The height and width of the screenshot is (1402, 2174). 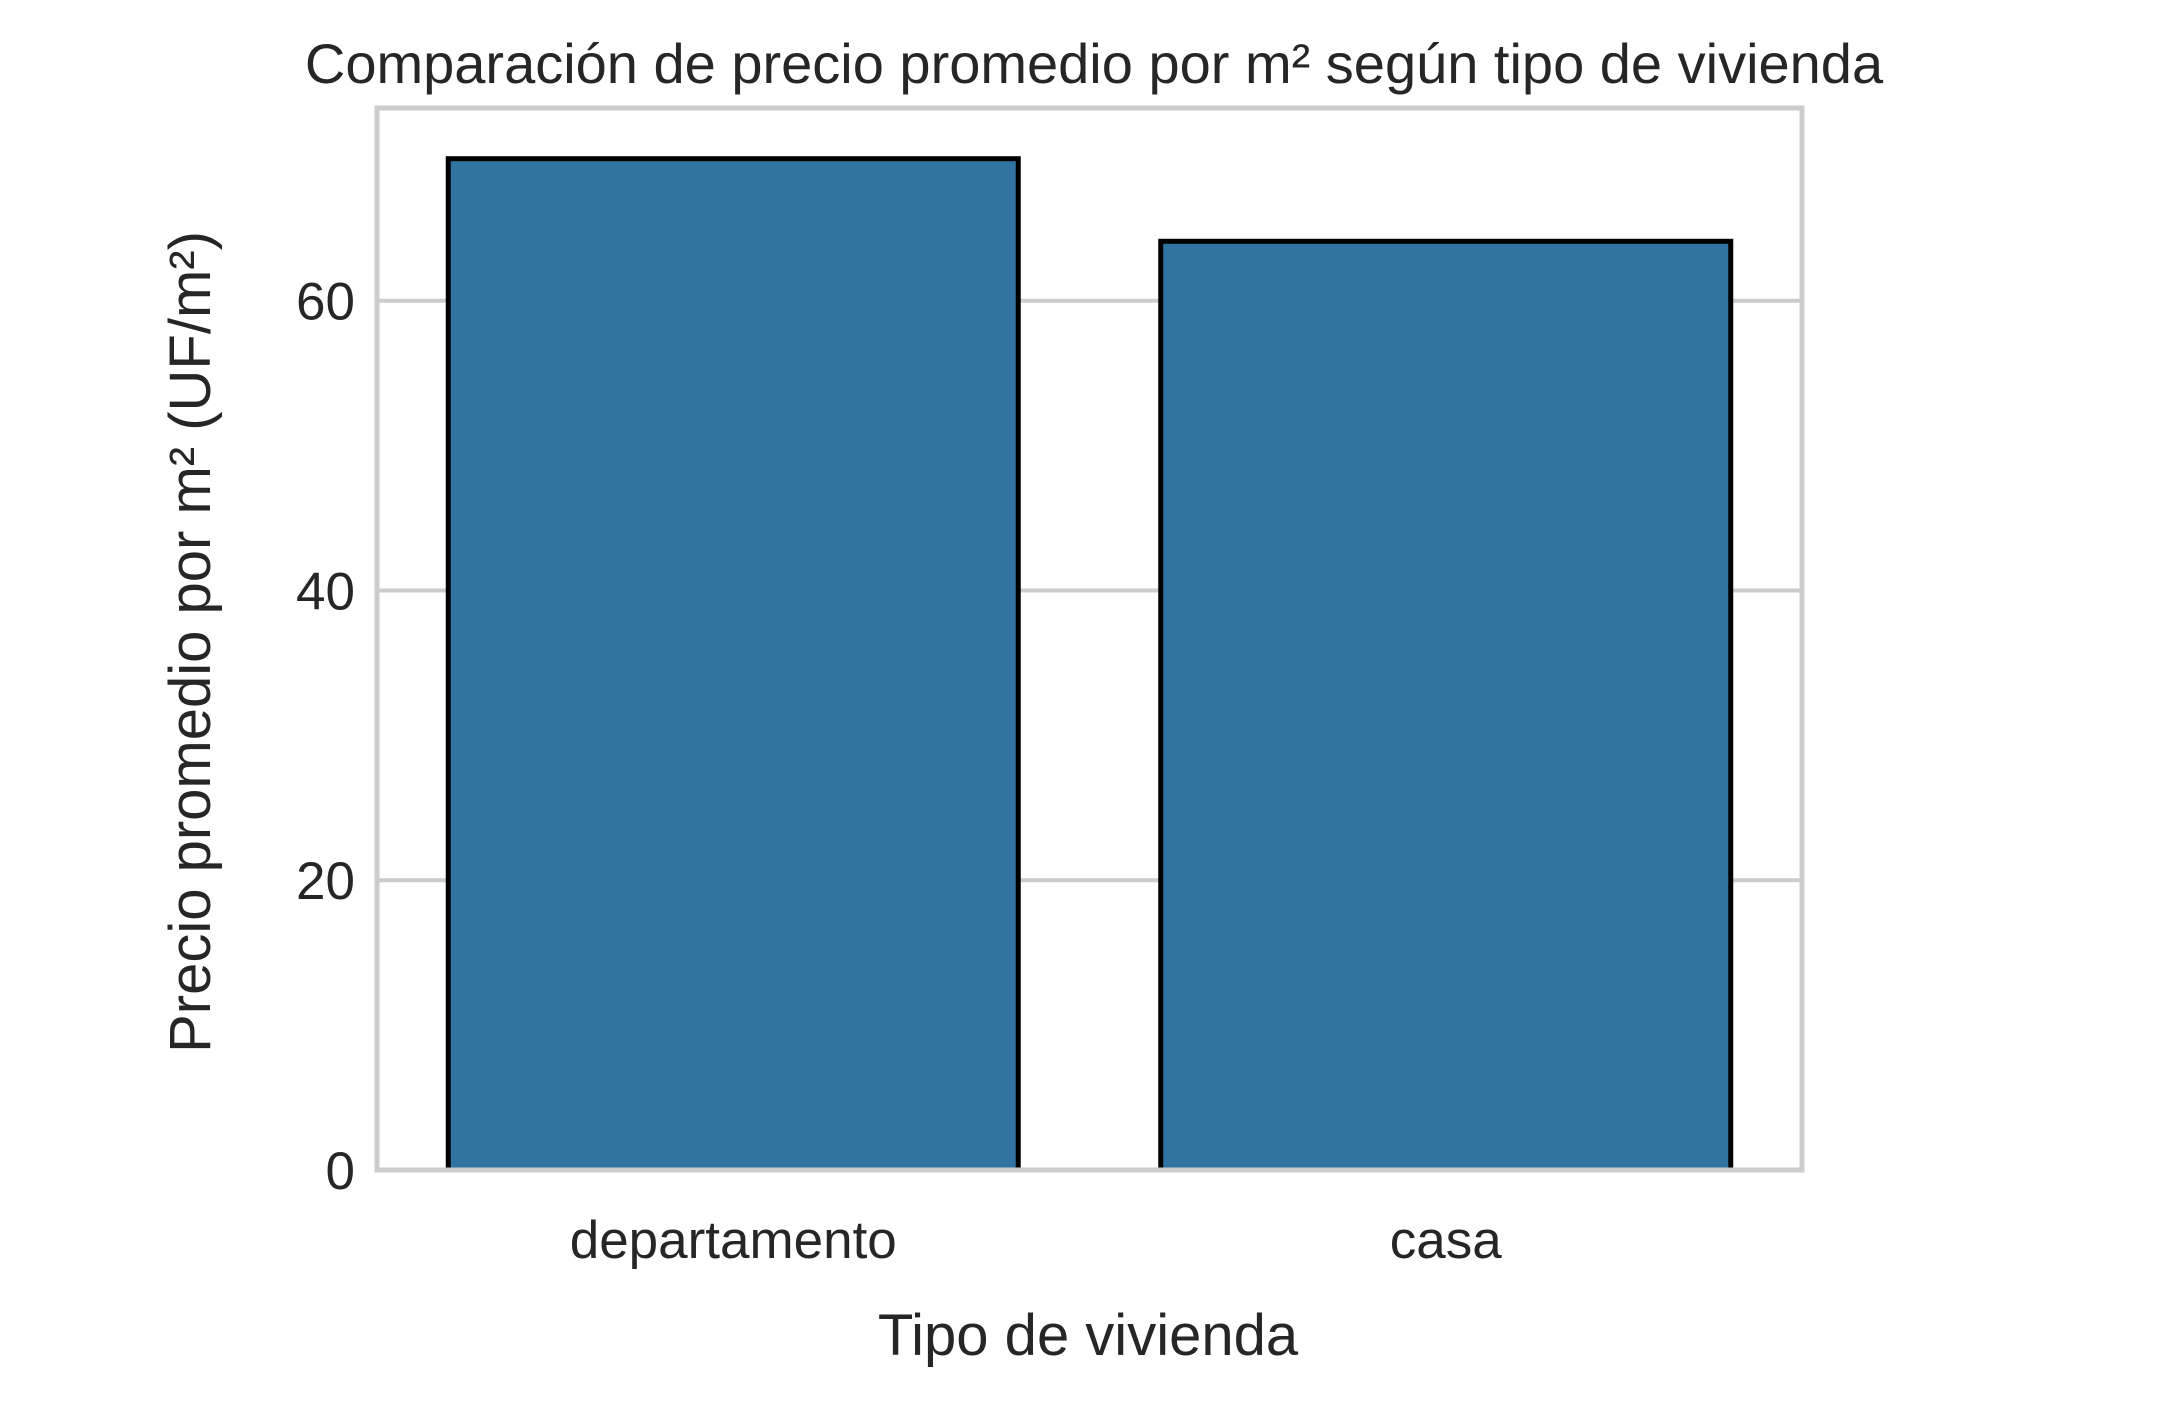 I want to click on y-tick-label: 20, so click(x=325, y=881).